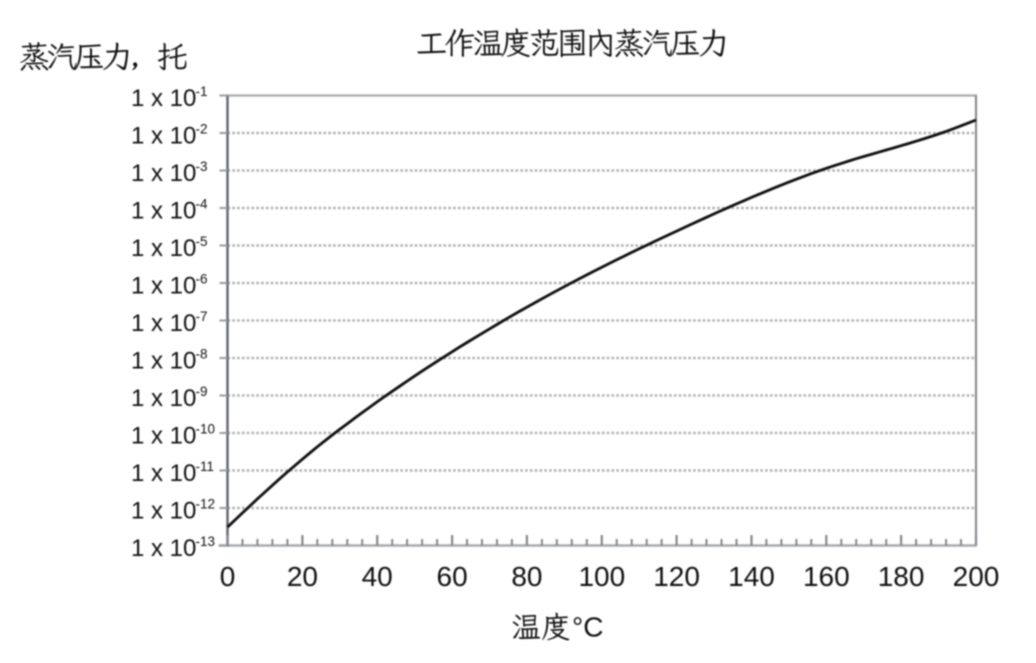 The height and width of the screenshot is (663, 1036). What do you see at coordinates (901, 576) in the screenshot?
I see `svg-text: 180` at bounding box center [901, 576].